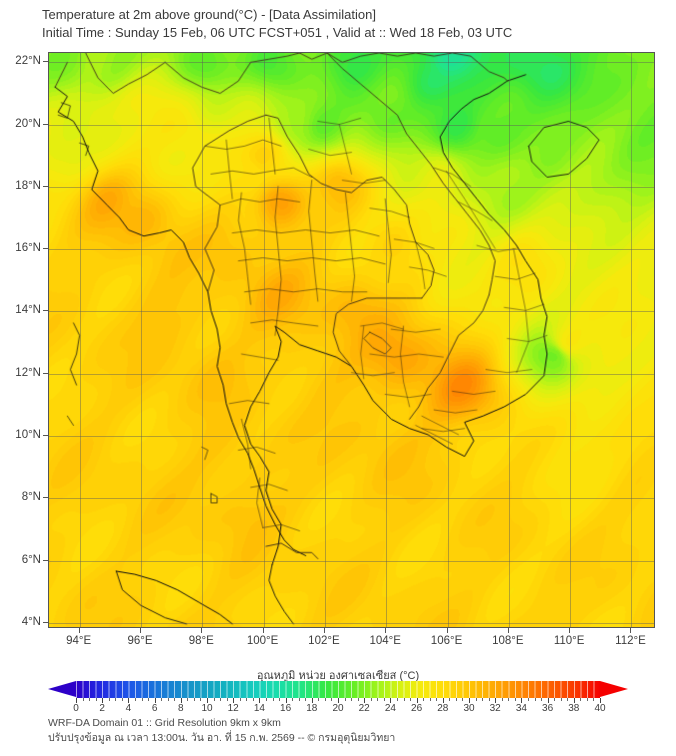 This screenshot has height=756, width=676. I want to click on lat-tick-label: 4°N, so click(31, 621).